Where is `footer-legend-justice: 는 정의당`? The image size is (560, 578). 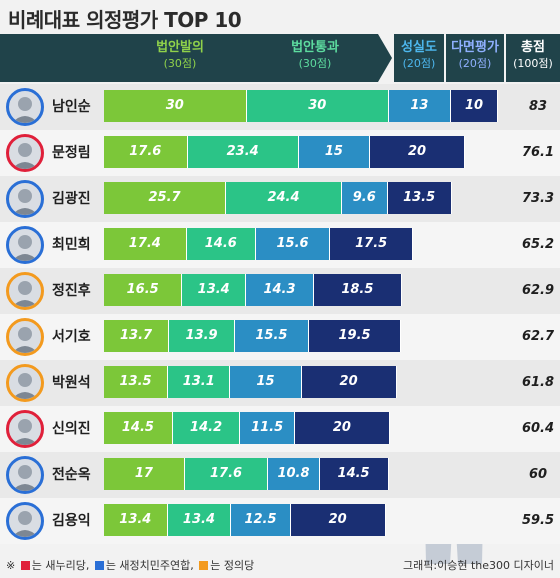 footer-legend-justice: 는 정의당 is located at coordinates (232, 565).